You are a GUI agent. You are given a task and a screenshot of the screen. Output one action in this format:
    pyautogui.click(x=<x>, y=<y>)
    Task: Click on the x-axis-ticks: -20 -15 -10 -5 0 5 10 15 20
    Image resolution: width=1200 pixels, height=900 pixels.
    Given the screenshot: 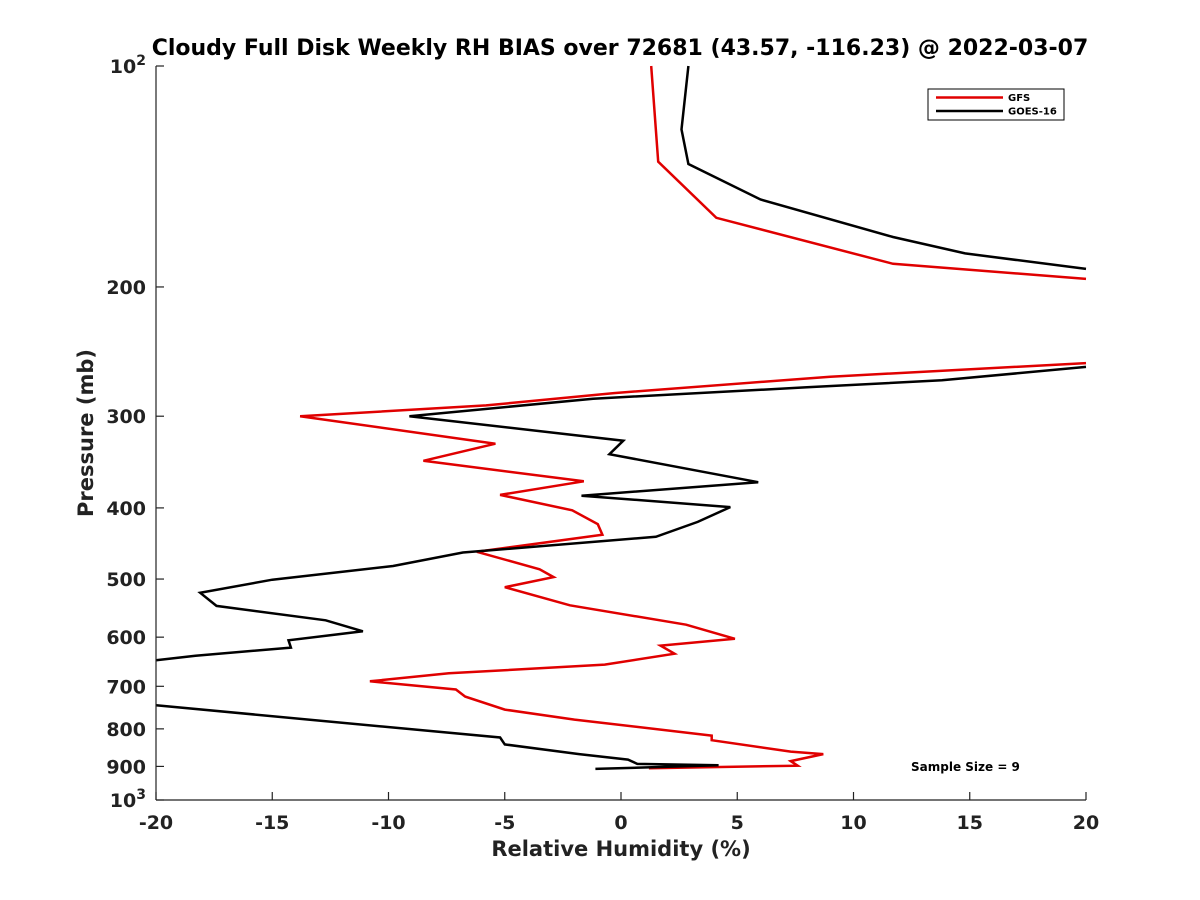 What is the action you would take?
    pyautogui.click(x=619, y=813)
    